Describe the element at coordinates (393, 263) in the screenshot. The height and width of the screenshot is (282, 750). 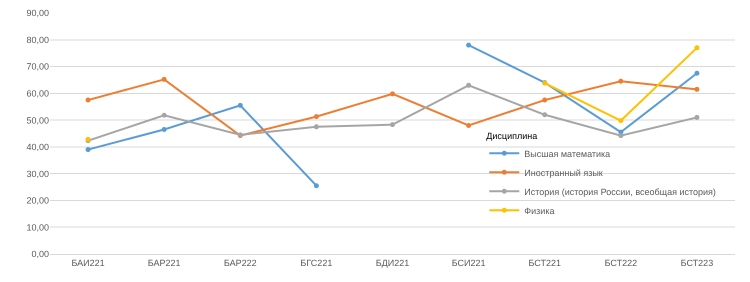
I see `x-tick-label: БДИ221` at that location.